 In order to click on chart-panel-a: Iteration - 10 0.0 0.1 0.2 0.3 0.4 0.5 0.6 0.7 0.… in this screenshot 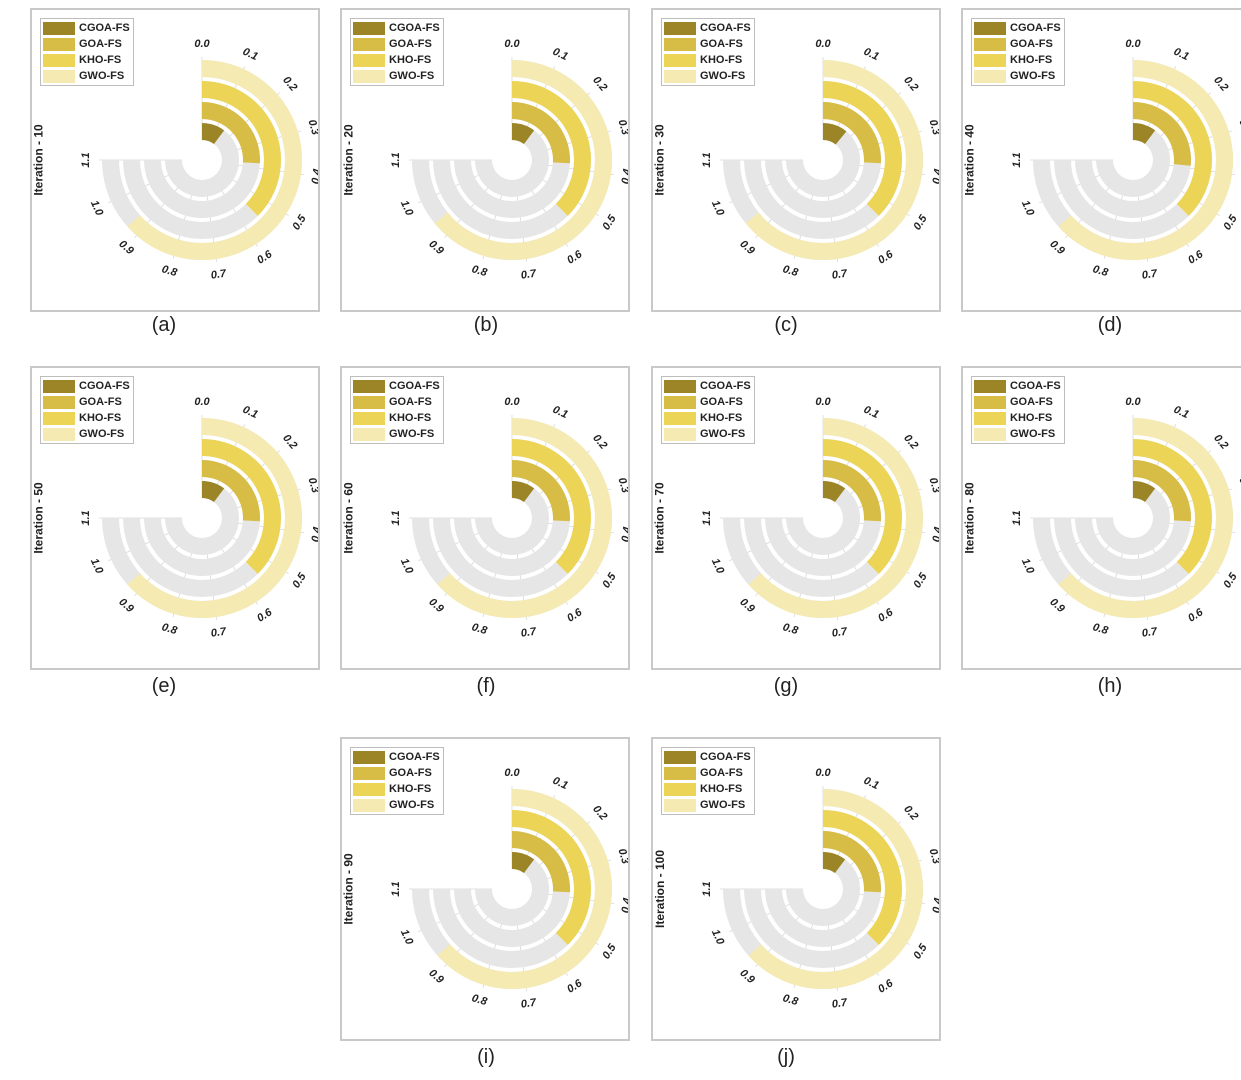, I will do `click(175, 160)`.